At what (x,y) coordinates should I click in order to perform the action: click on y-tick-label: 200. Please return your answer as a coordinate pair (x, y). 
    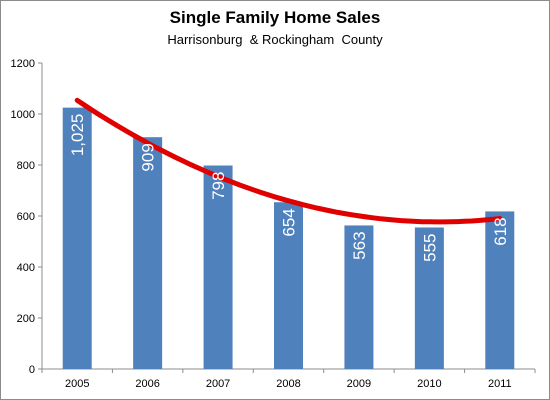
    Looking at the image, I should click on (26, 319).